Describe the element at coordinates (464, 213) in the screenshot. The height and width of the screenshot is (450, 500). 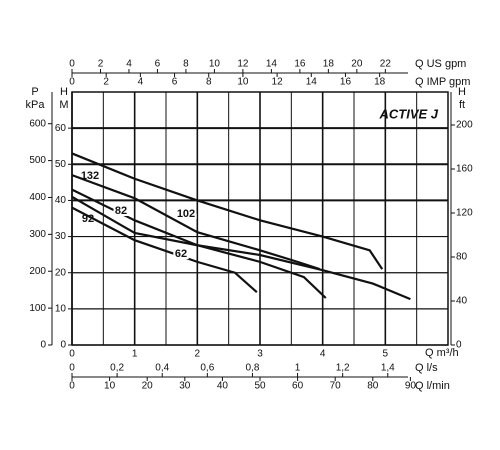
I see `ft-tick-label: 120` at that location.